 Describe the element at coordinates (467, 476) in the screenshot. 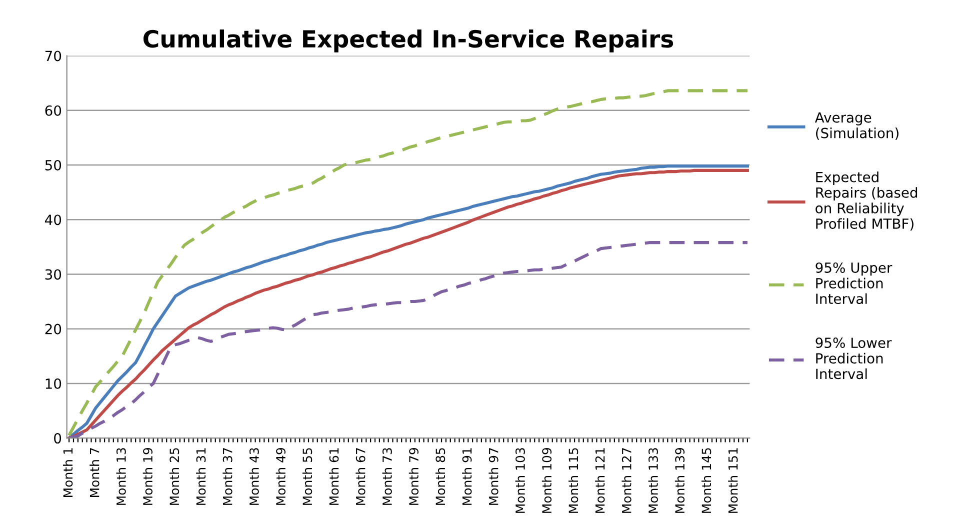

I see `x-tick-label: Month 91` at that location.